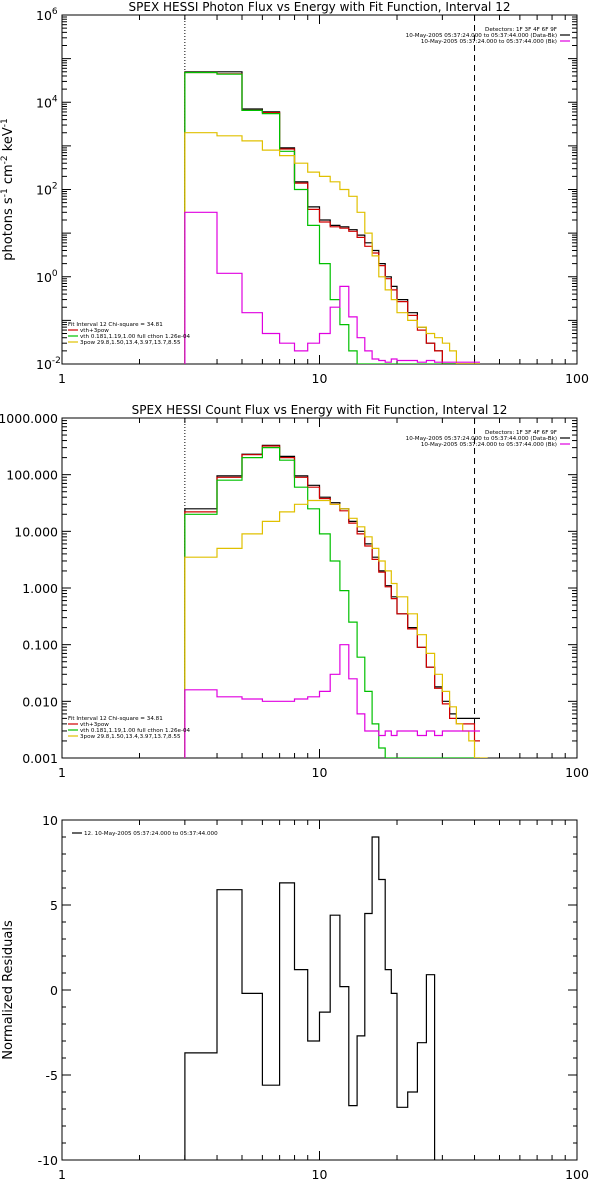  What do you see at coordinates (8, 990) in the screenshot?
I see `y-axis-label: Normalized Residuals` at bounding box center [8, 990].